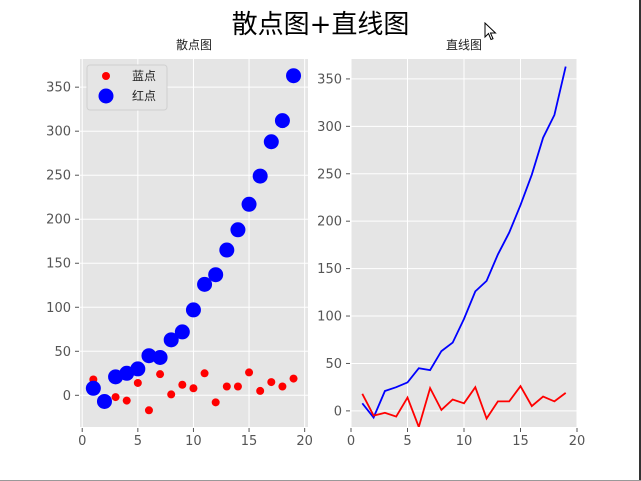  Describe the element at coordinates (463, 45) in the screenshot. I see `line-title: 直线图` at that location.